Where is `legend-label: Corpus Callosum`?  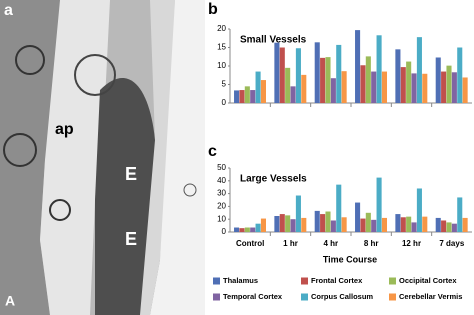
legend-label: Corpus Callosum is located at coordinates (342, 296).